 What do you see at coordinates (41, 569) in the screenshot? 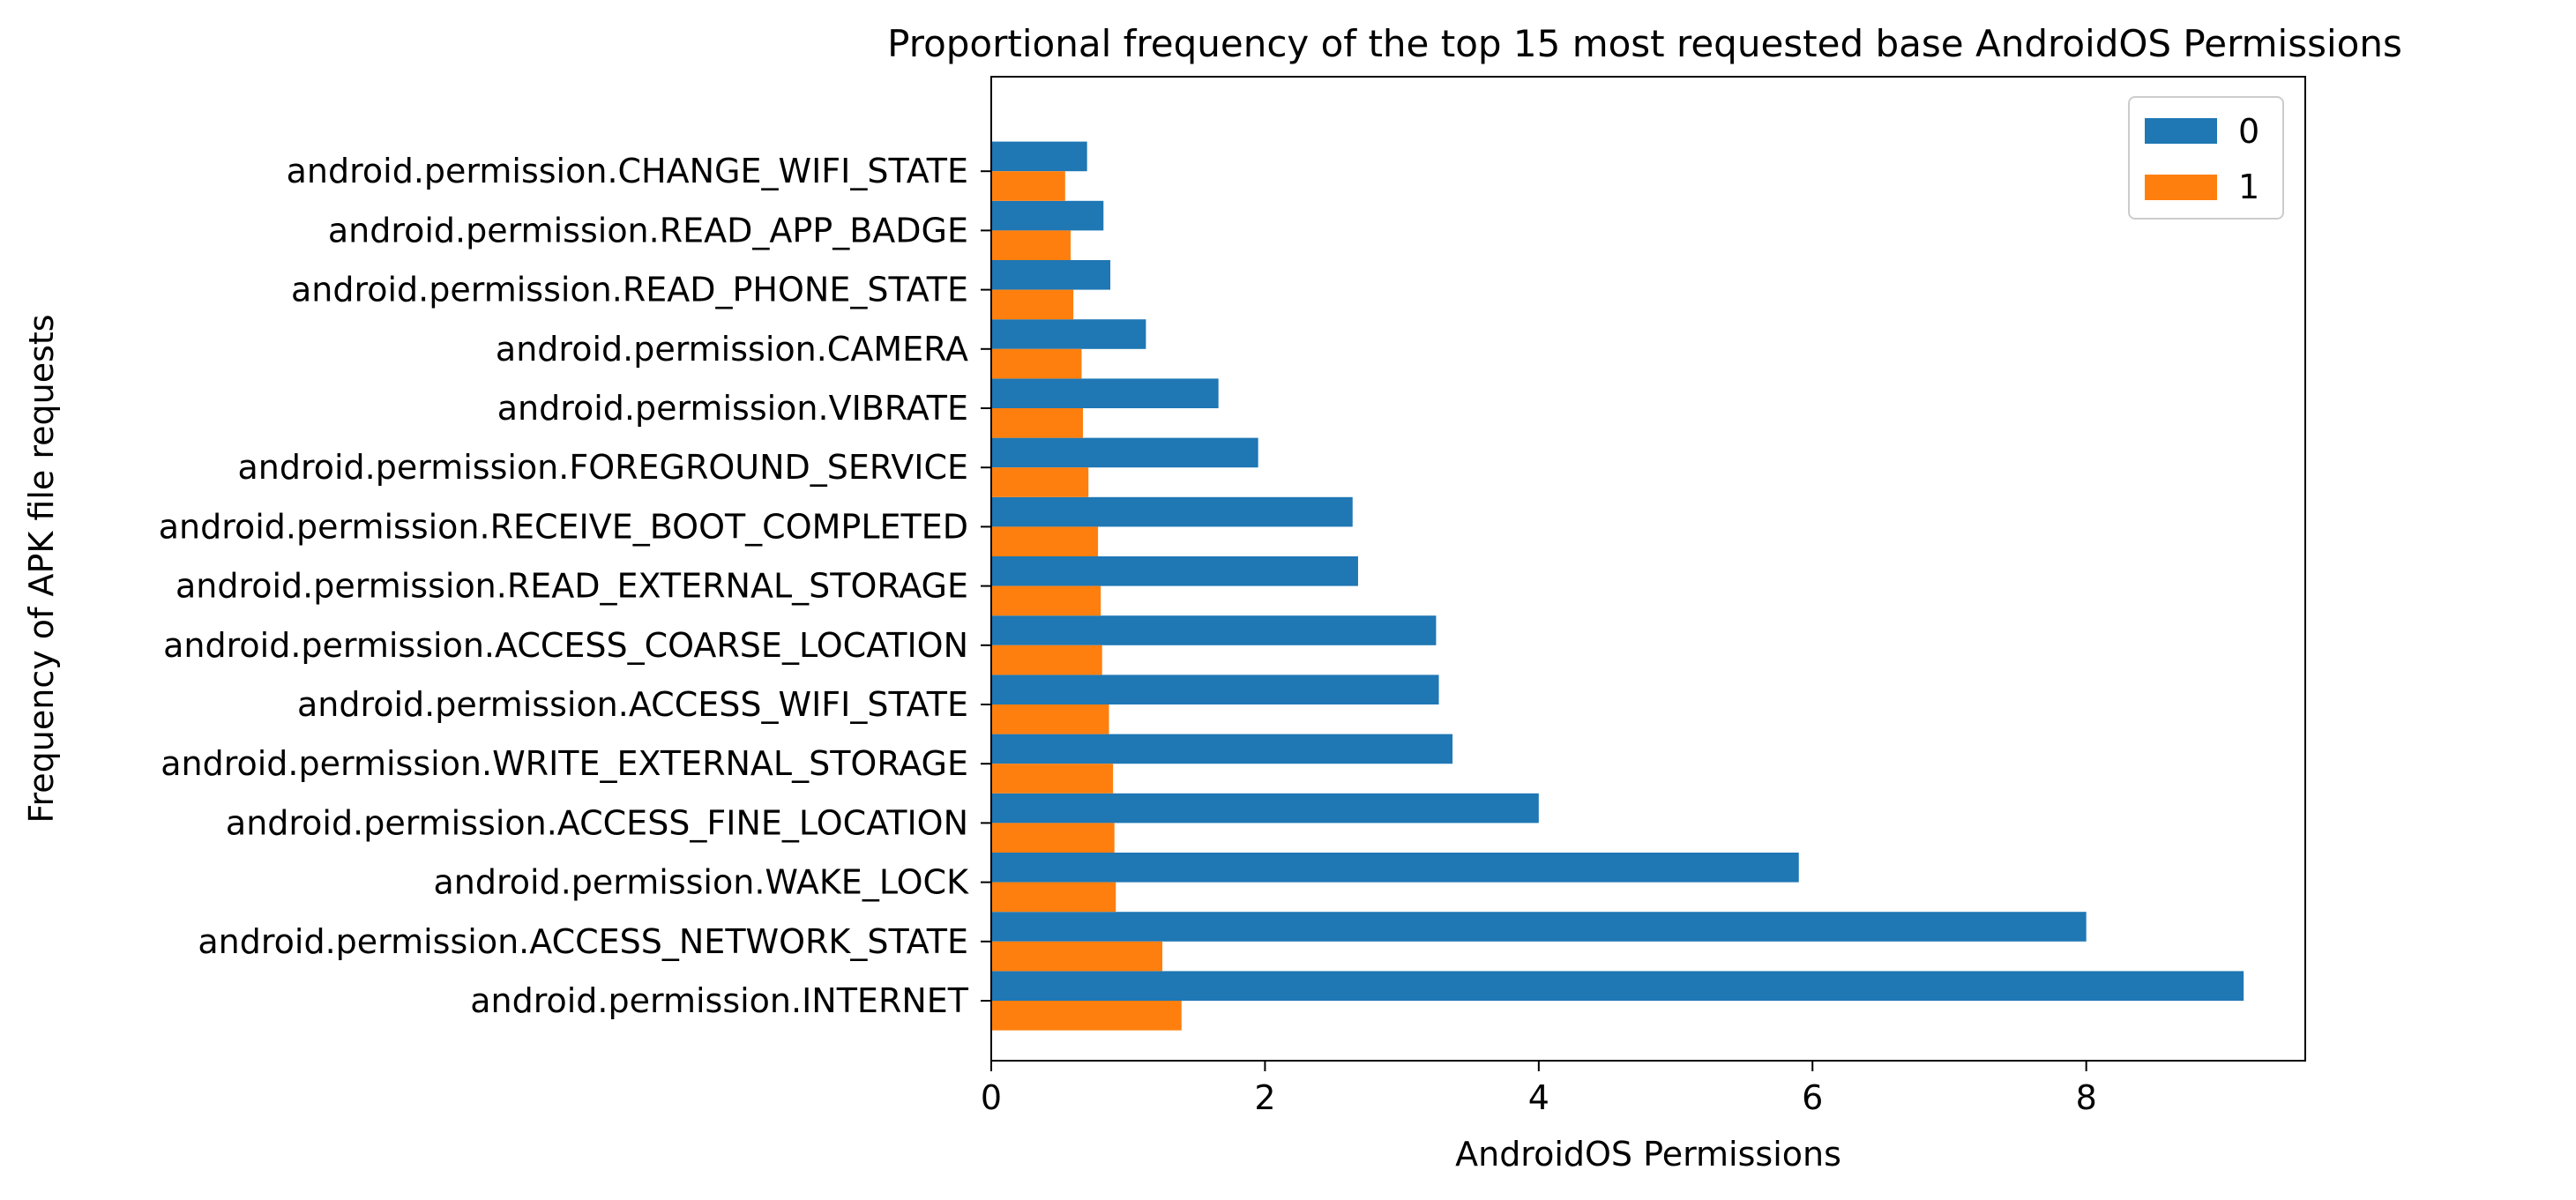
I see `y-axis-title: Frequency of APK file requests` at bounding box center [41, 569].